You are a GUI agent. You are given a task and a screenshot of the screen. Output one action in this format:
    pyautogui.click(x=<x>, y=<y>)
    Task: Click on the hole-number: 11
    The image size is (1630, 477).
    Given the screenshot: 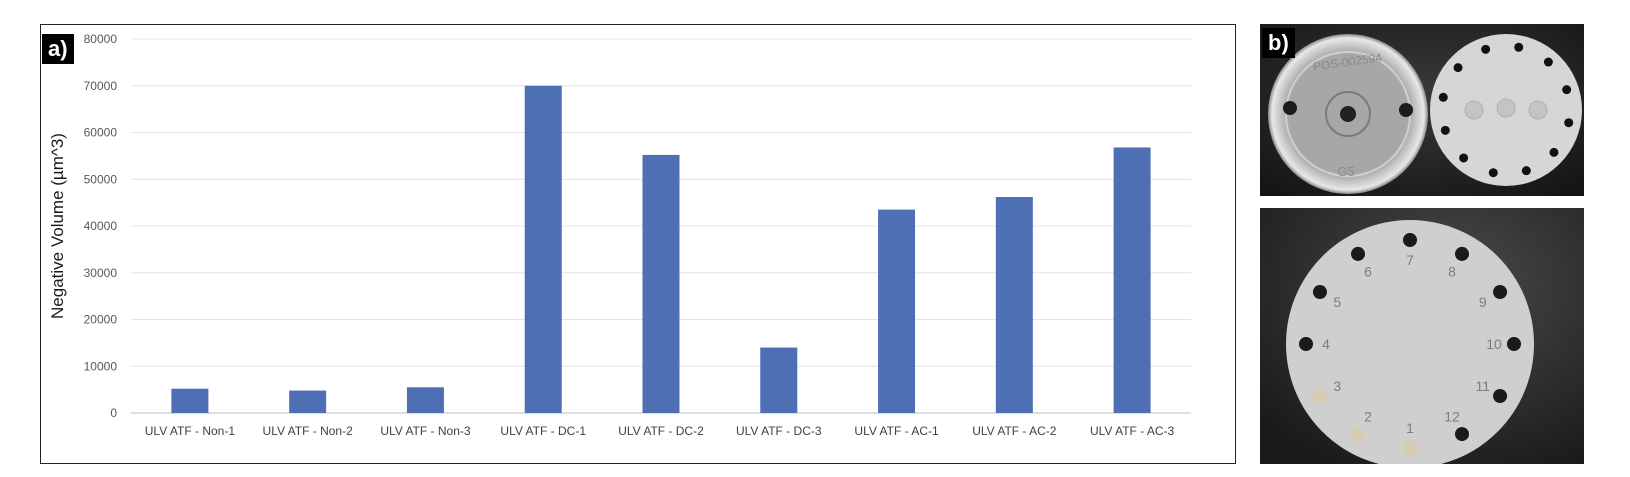 What is the action you would take?
    pyautogui.click(x=1482, y=386)
    